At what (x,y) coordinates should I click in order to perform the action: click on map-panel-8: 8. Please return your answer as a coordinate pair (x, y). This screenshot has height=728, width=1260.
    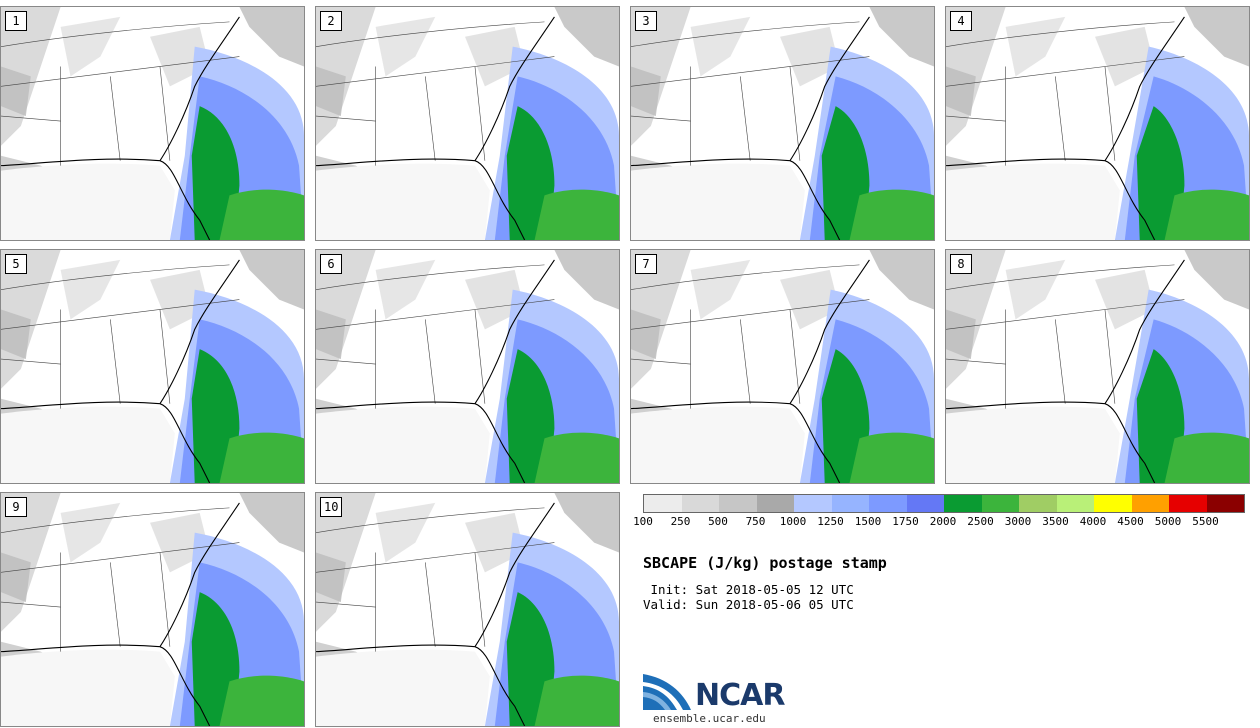
    Looking at the image, I should click on (1097, 366).